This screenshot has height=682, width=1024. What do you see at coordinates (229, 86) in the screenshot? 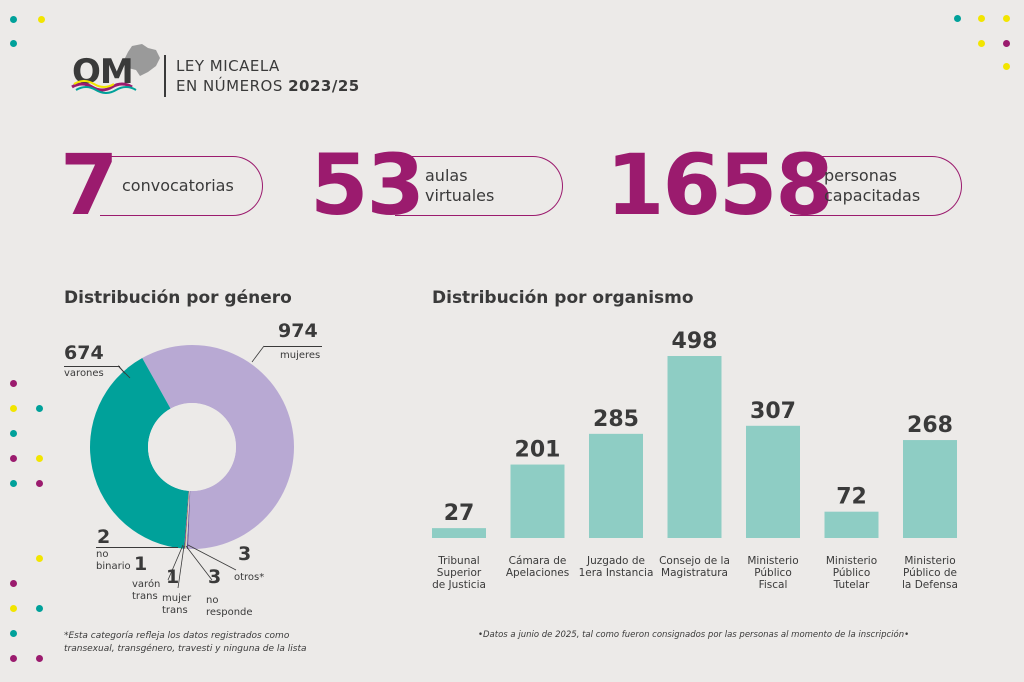
I see `title-line2-prefix: EN NÚMEROS` at bounding box center [229, 86].